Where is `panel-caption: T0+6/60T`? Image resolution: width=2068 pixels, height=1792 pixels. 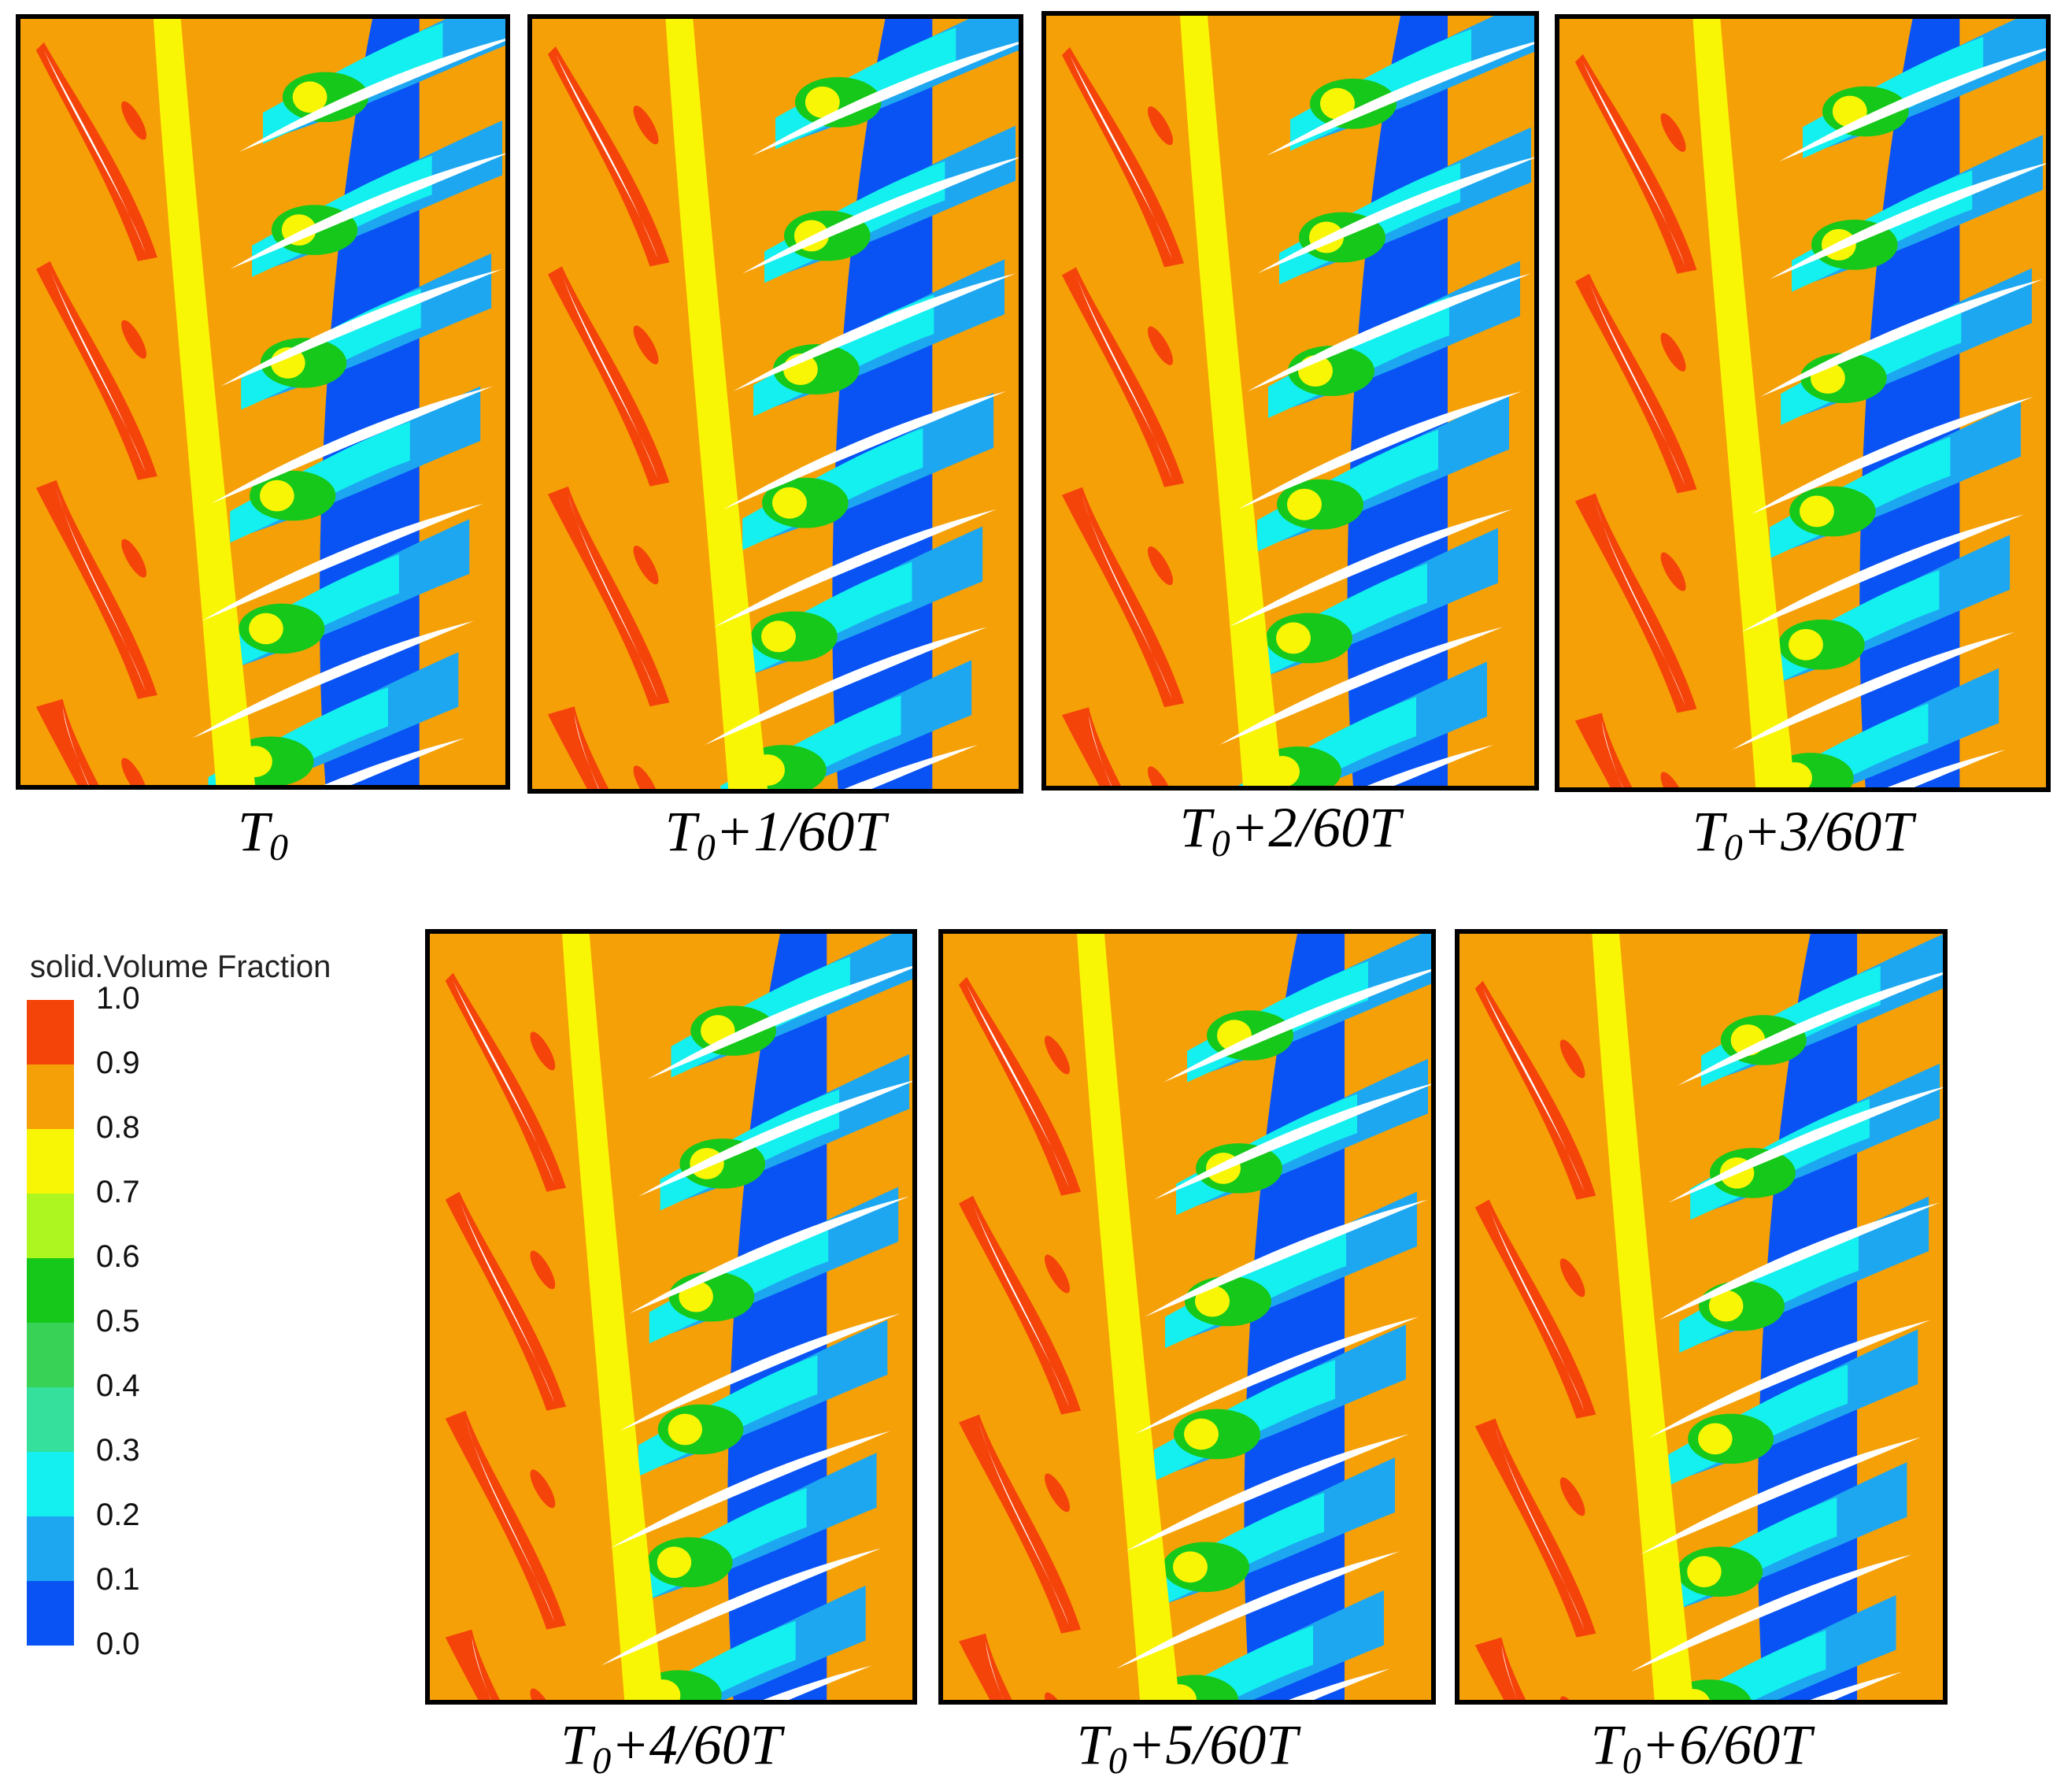
panel-caption: T0+6/60T is located at coordinates (1701, 1748).